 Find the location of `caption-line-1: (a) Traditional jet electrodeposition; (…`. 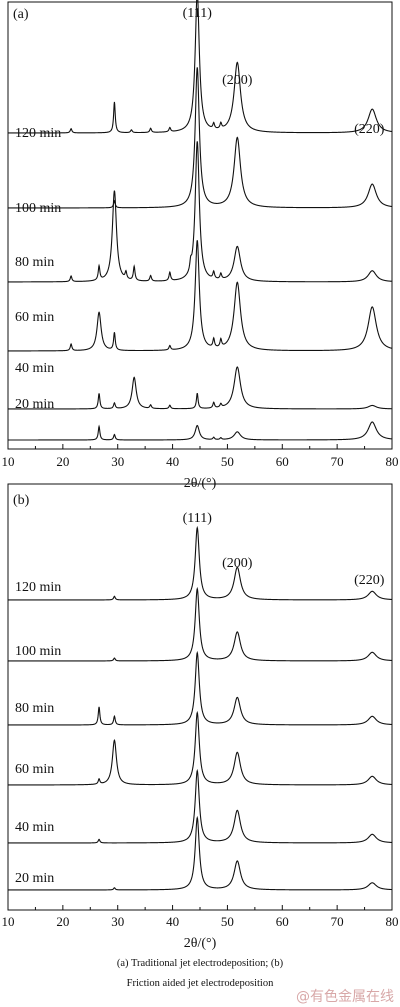

caption-line-1: (a) Traditional jet electrodeposition; (… is located at coordinates (200, 963).